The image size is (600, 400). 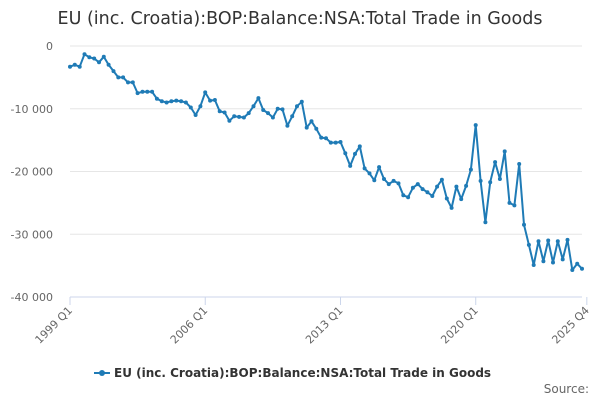 What do you see at coordinates (102, 373) in the screenshot?
I see `legend-series-marker` at bounding box center [102, 373].